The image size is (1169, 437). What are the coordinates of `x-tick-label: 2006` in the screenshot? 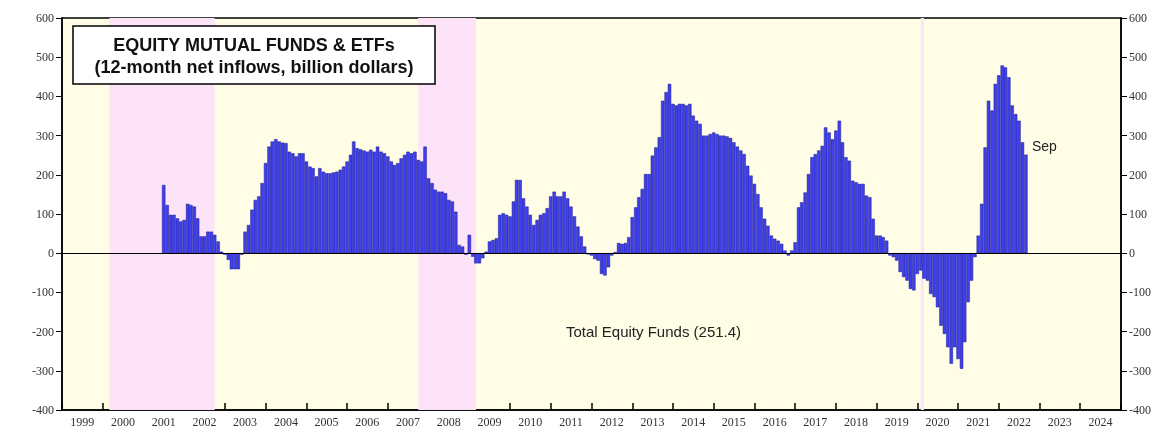 It's located at (367, 422).